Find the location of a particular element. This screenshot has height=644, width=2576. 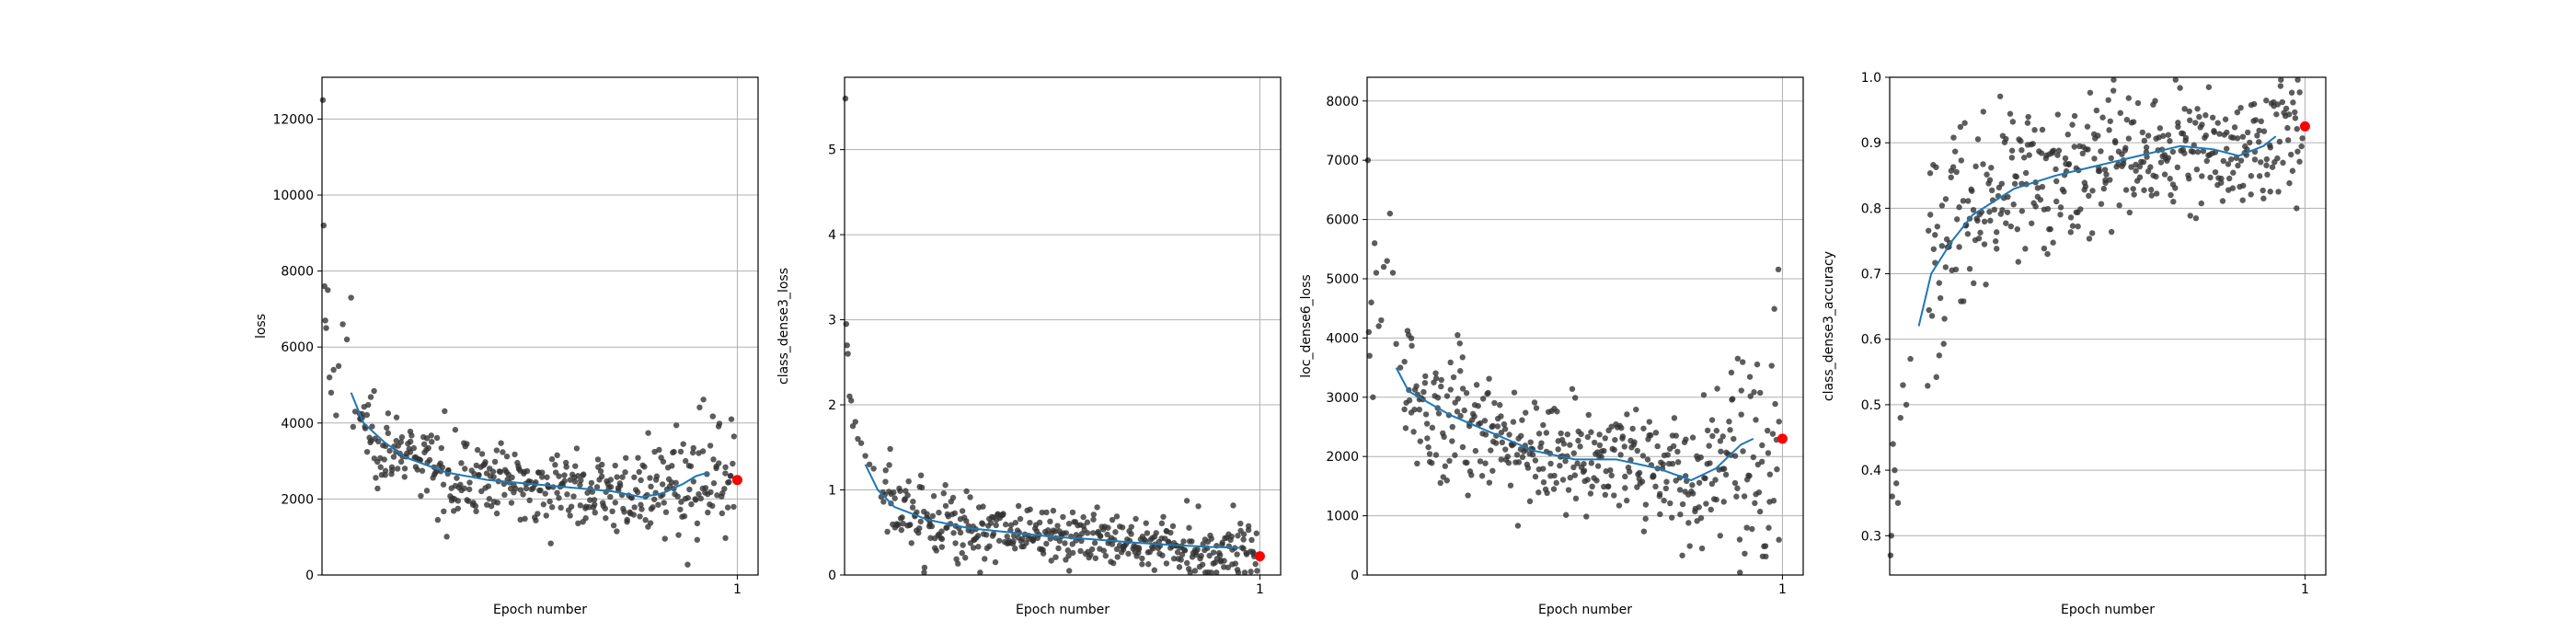

y-tick-label: 0 is located at coordinates (1355, 576).